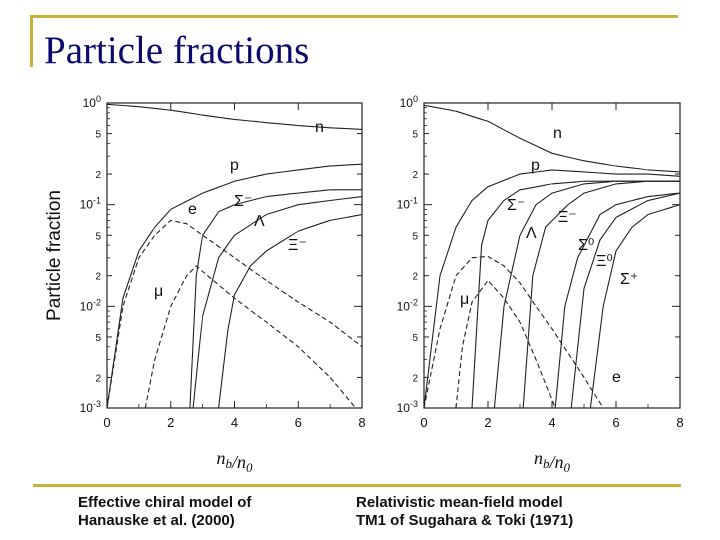 This screenshot has height=540, width=720. What do you see at coordinates (551, 422) in the screenshot?
I see `chart-1-x-tick-label: 4` at bounding box center [551, 422].